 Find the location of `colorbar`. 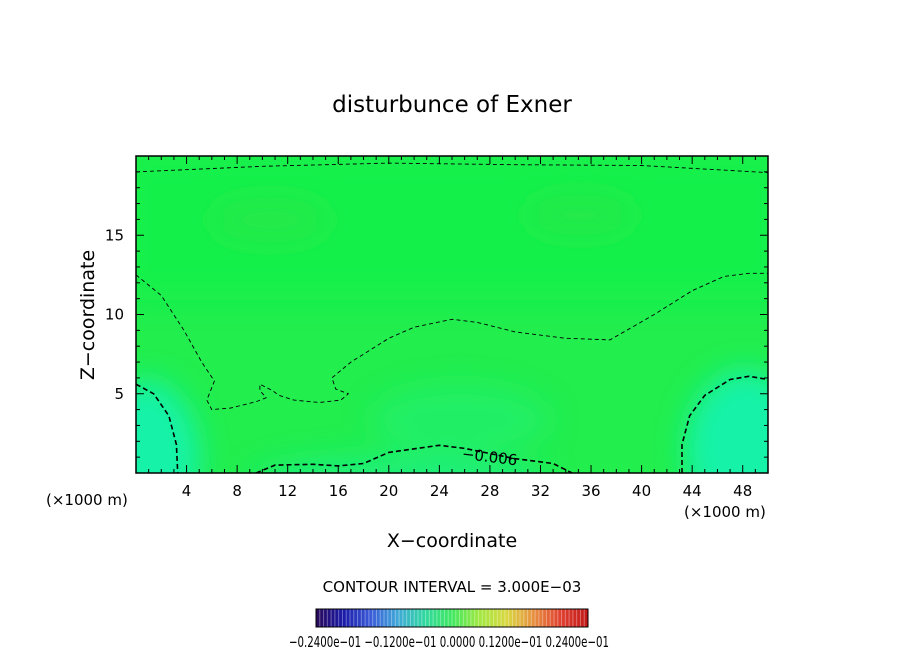

colorbar is located at coordinates (452, 618).